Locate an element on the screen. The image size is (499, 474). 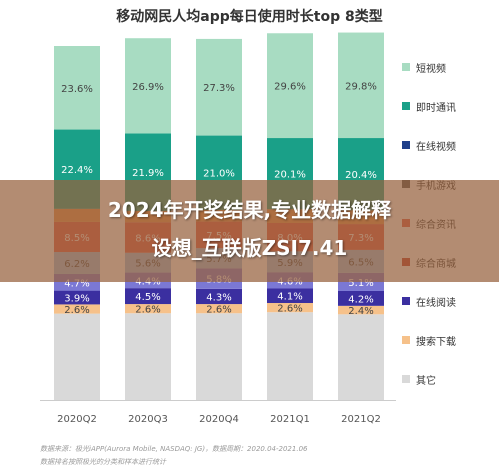
legend-label: 其它 is located at coordinates (426, 381).